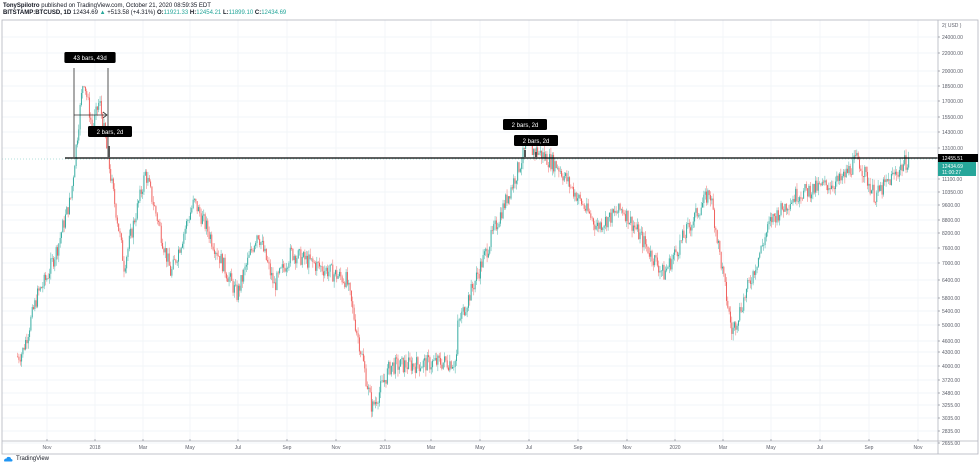  I want to click on time-axis-label: 2019, so click(384, 448).